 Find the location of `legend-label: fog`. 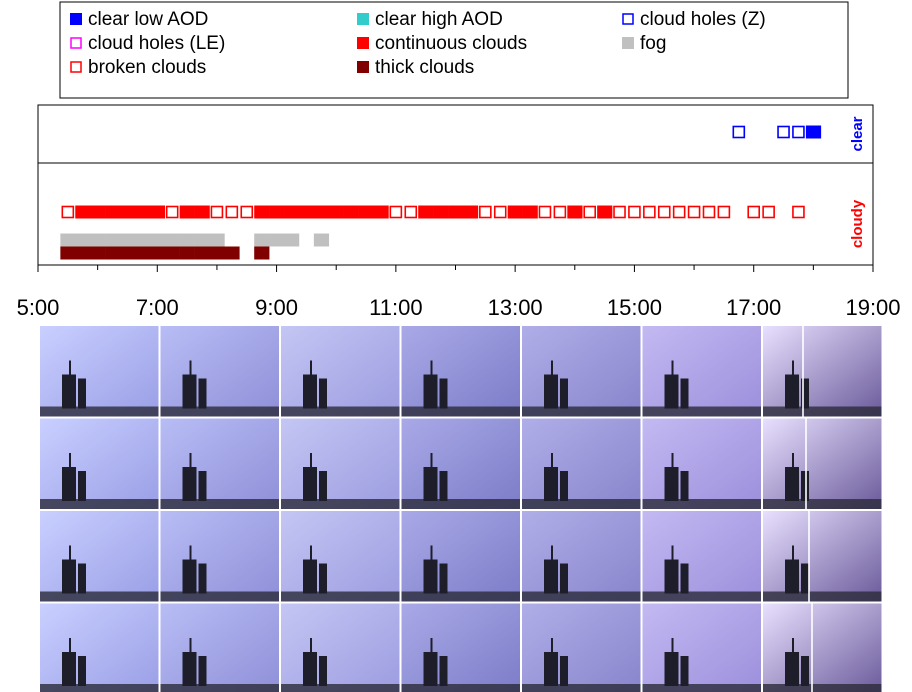

legend-label: fog is located at coordinates (653, 43).